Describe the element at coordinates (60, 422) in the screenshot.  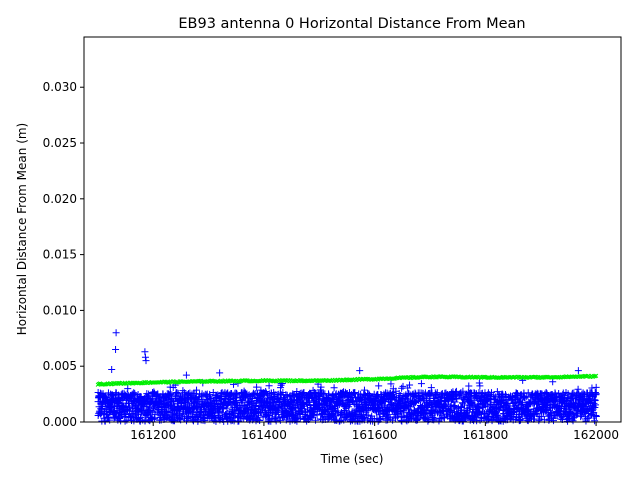
I see `y-tick-label: 0.000` at that location.